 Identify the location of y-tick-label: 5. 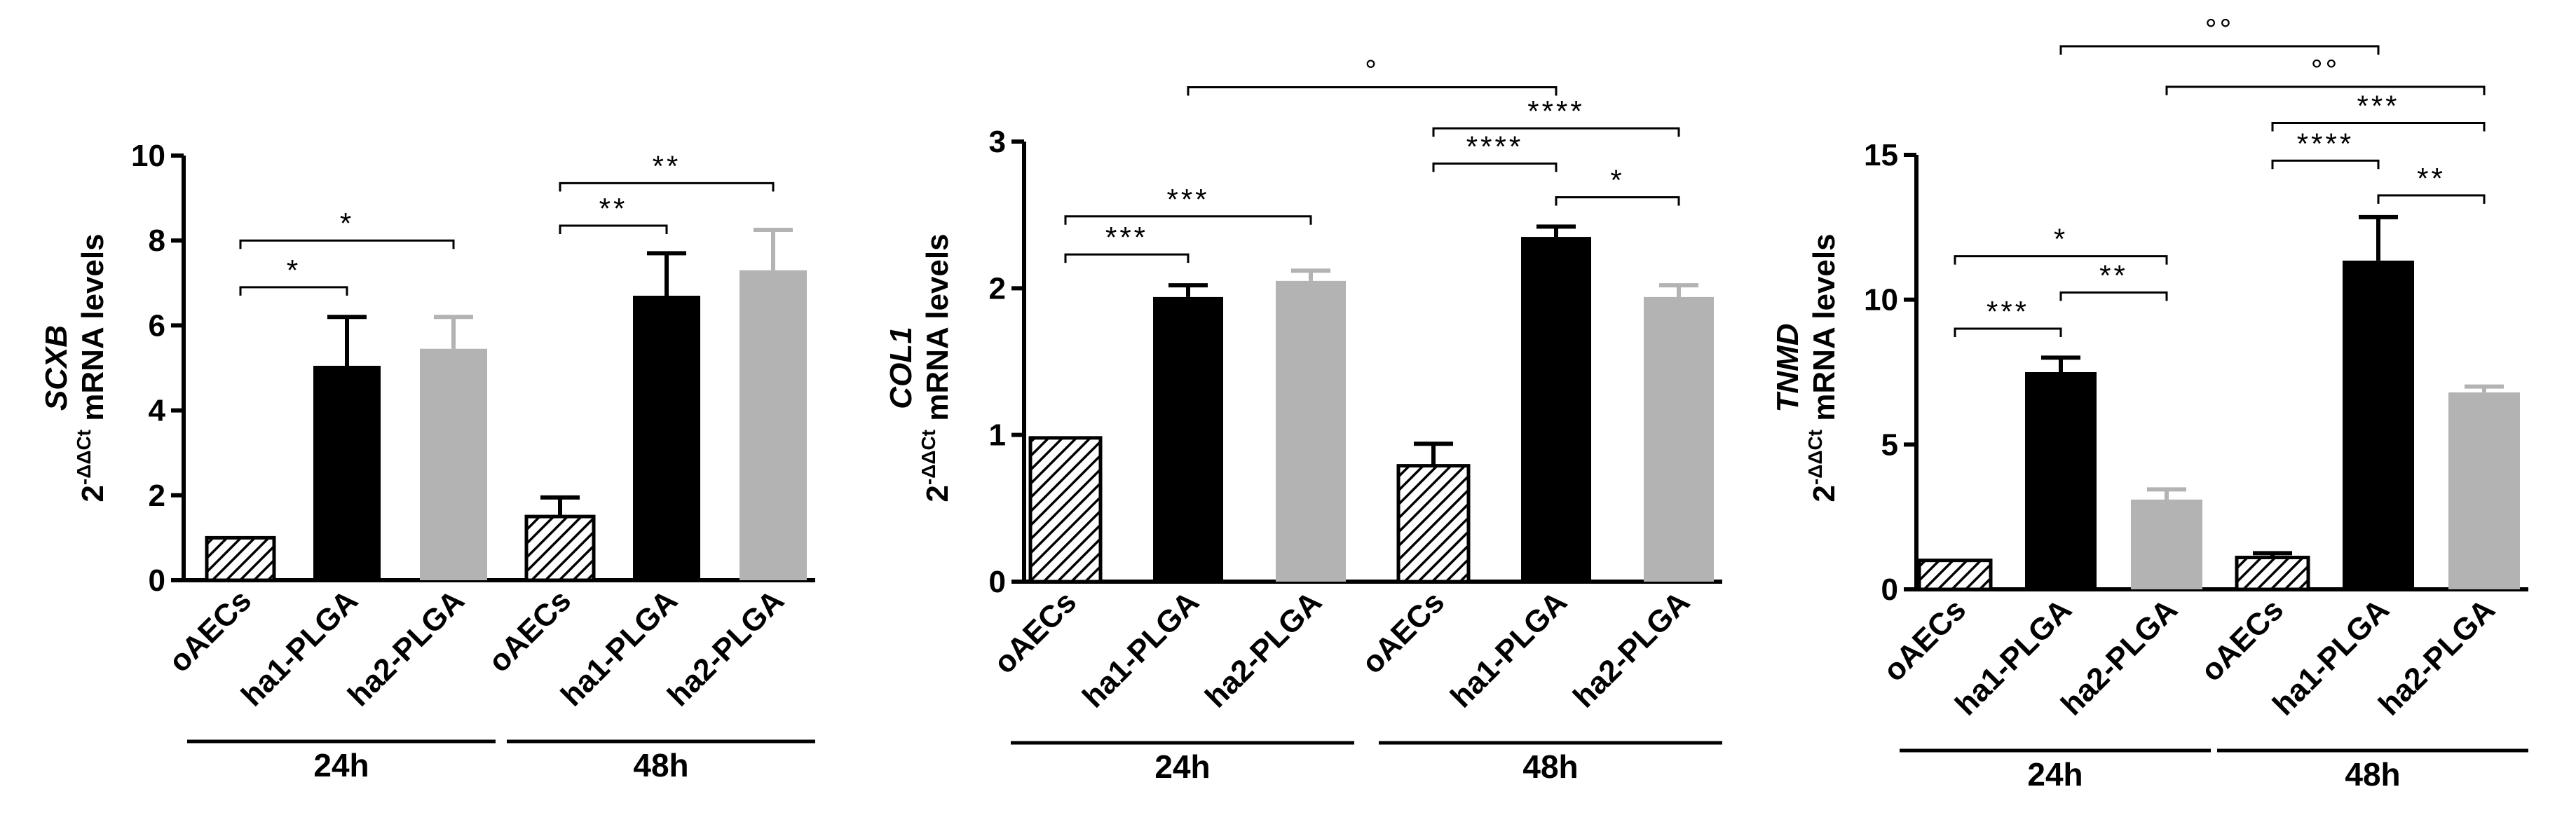
(1889, 444).